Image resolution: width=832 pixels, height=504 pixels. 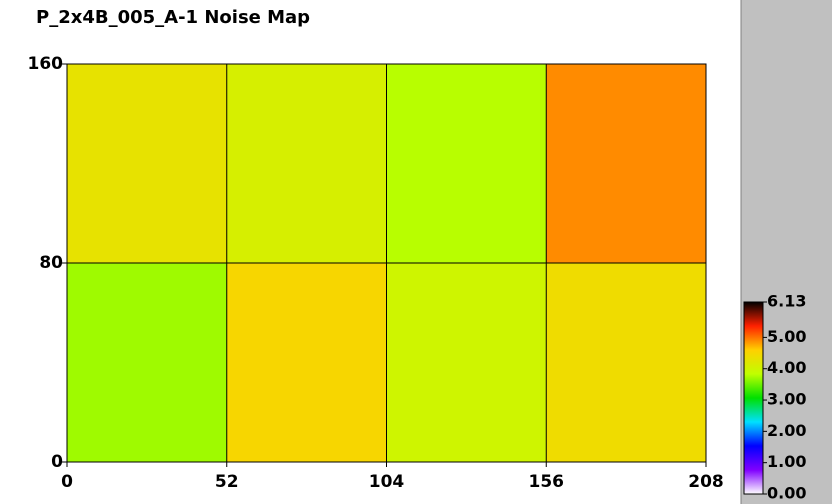 I want to click on x-tick-label: 0, so click(x=67, y=482).